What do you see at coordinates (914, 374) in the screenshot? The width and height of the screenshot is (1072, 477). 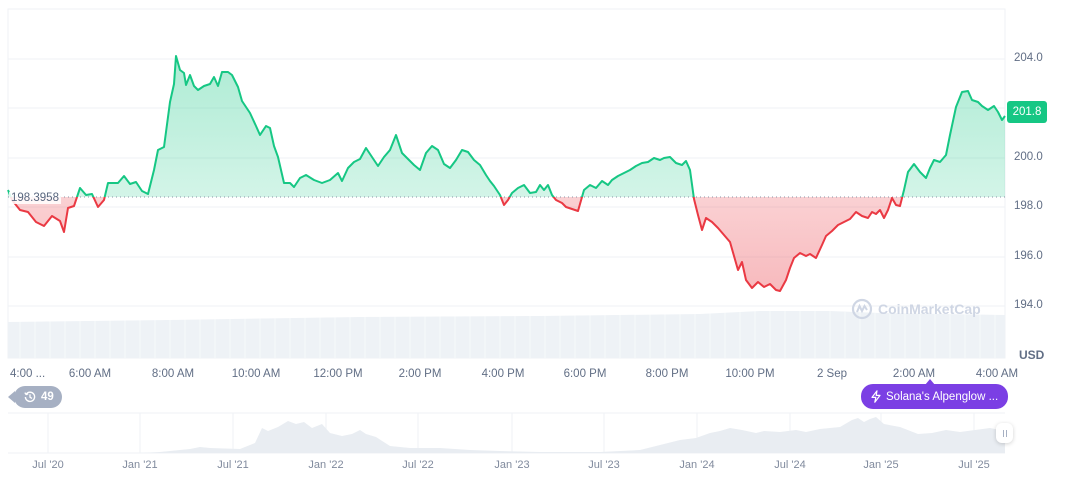 I see `x-tick: 2:00 AM` at bounding box center [914, 374].